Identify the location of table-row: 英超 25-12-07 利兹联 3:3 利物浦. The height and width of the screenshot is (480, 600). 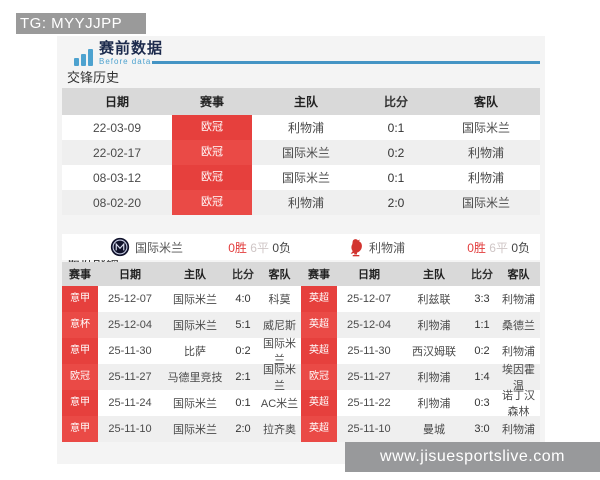
(420, 299).